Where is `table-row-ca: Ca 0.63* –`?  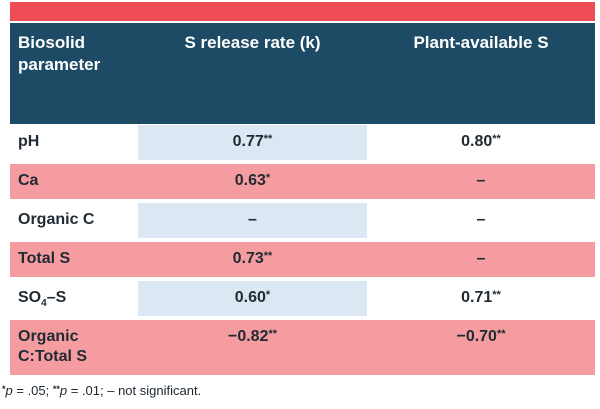 table-row-ca: Ca 0.63* – is located at coordinates (302, 181).